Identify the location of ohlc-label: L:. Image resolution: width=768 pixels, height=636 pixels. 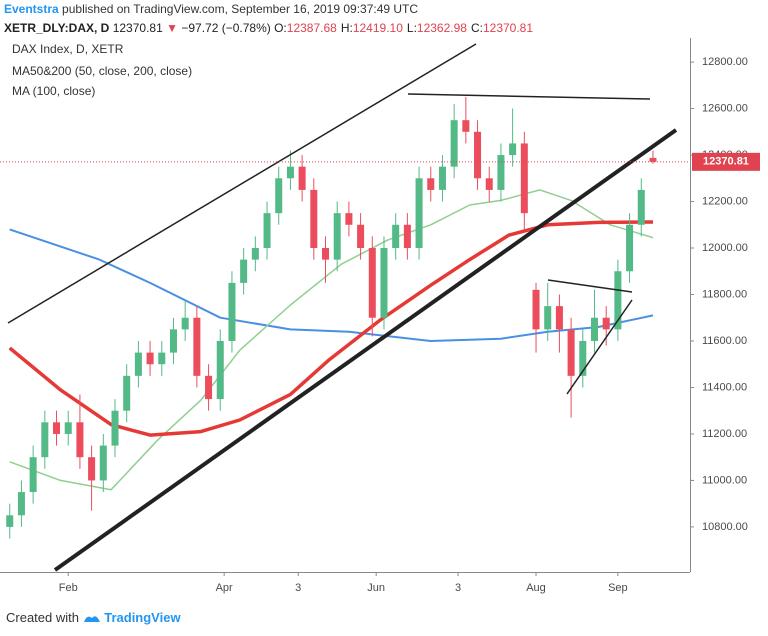
(411, 28).